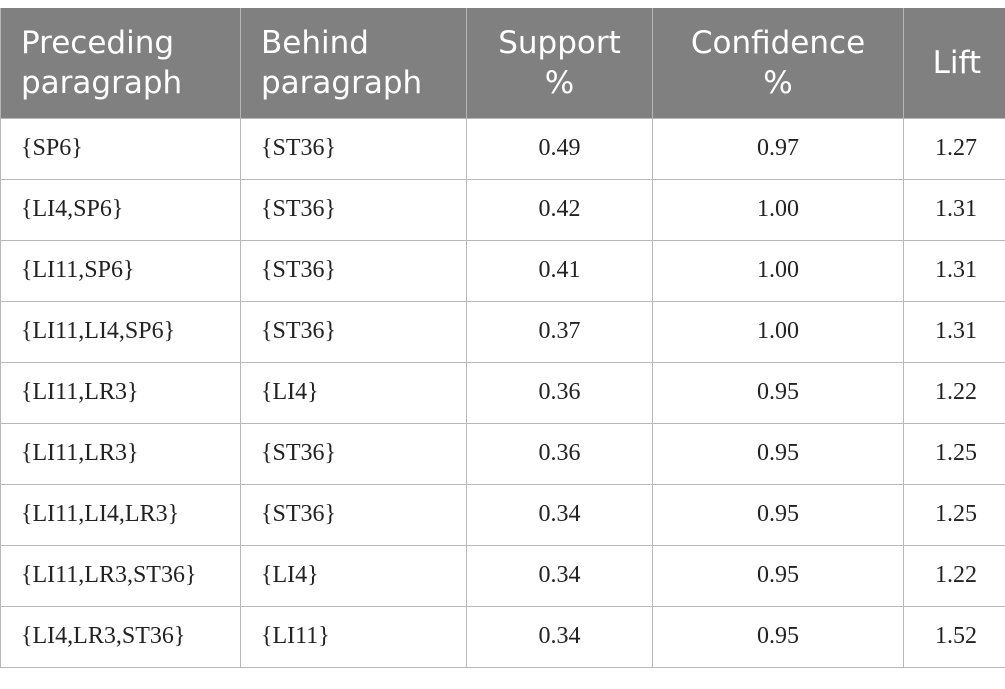 This screenshot has width=1005, height=689. Describe the element at coordinates (120, 148) in the screenshot. I see `cell-preceding: {SP6}` at that location.